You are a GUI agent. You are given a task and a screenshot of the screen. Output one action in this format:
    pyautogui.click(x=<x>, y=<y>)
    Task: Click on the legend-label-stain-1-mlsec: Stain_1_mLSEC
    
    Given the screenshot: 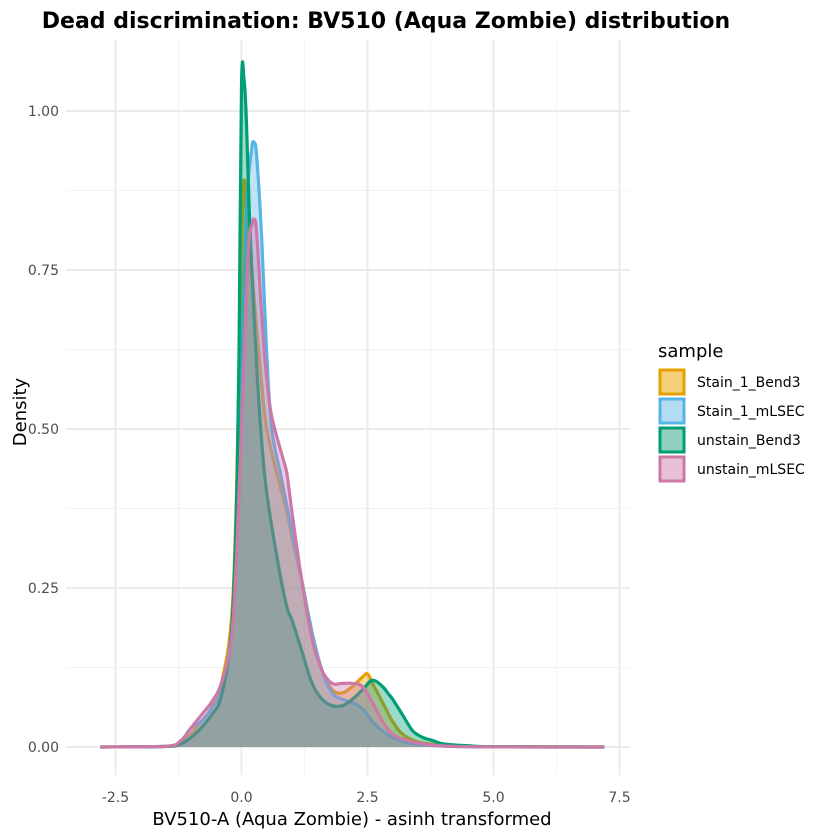 What is the action you would take?
    pyautogui.click(x=751, y=412)
    